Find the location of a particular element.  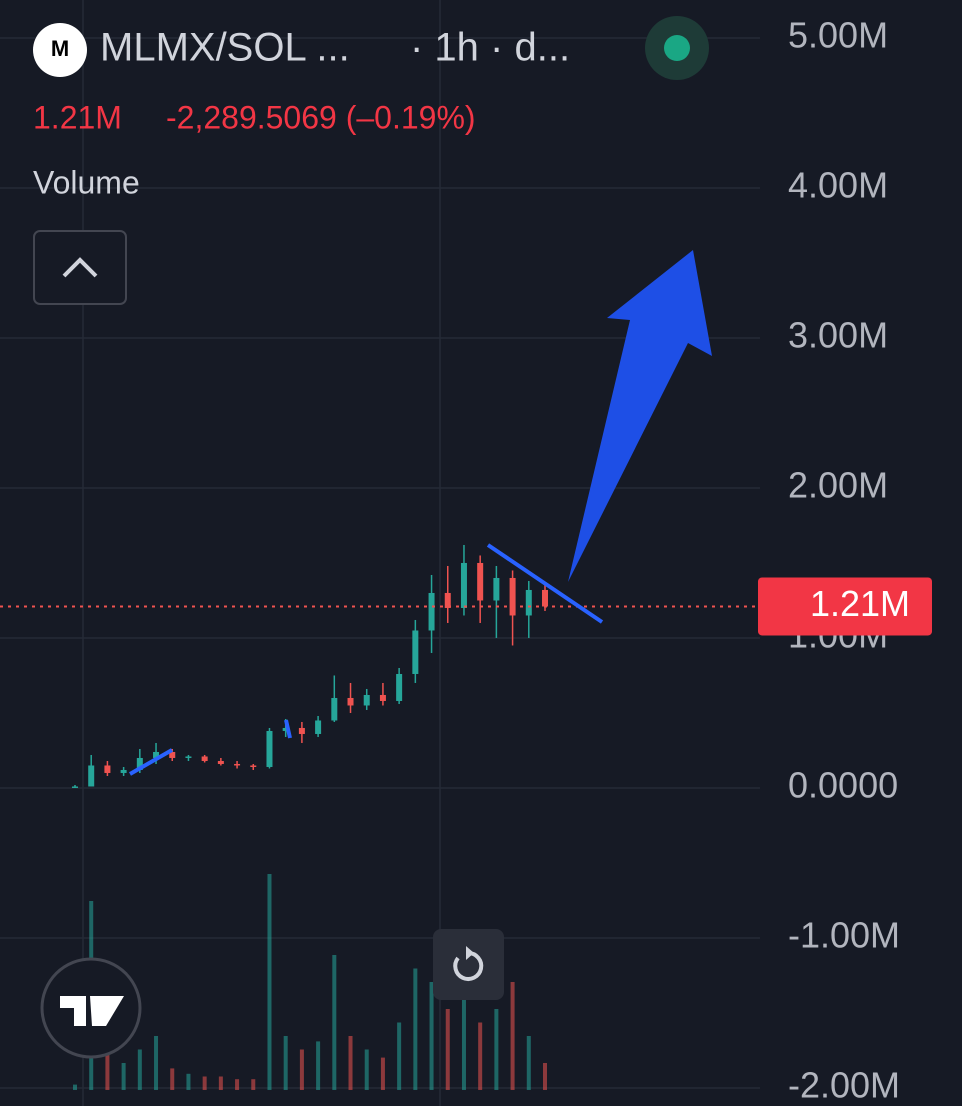

volume-label: Volume is located at coordinates (86, 182).